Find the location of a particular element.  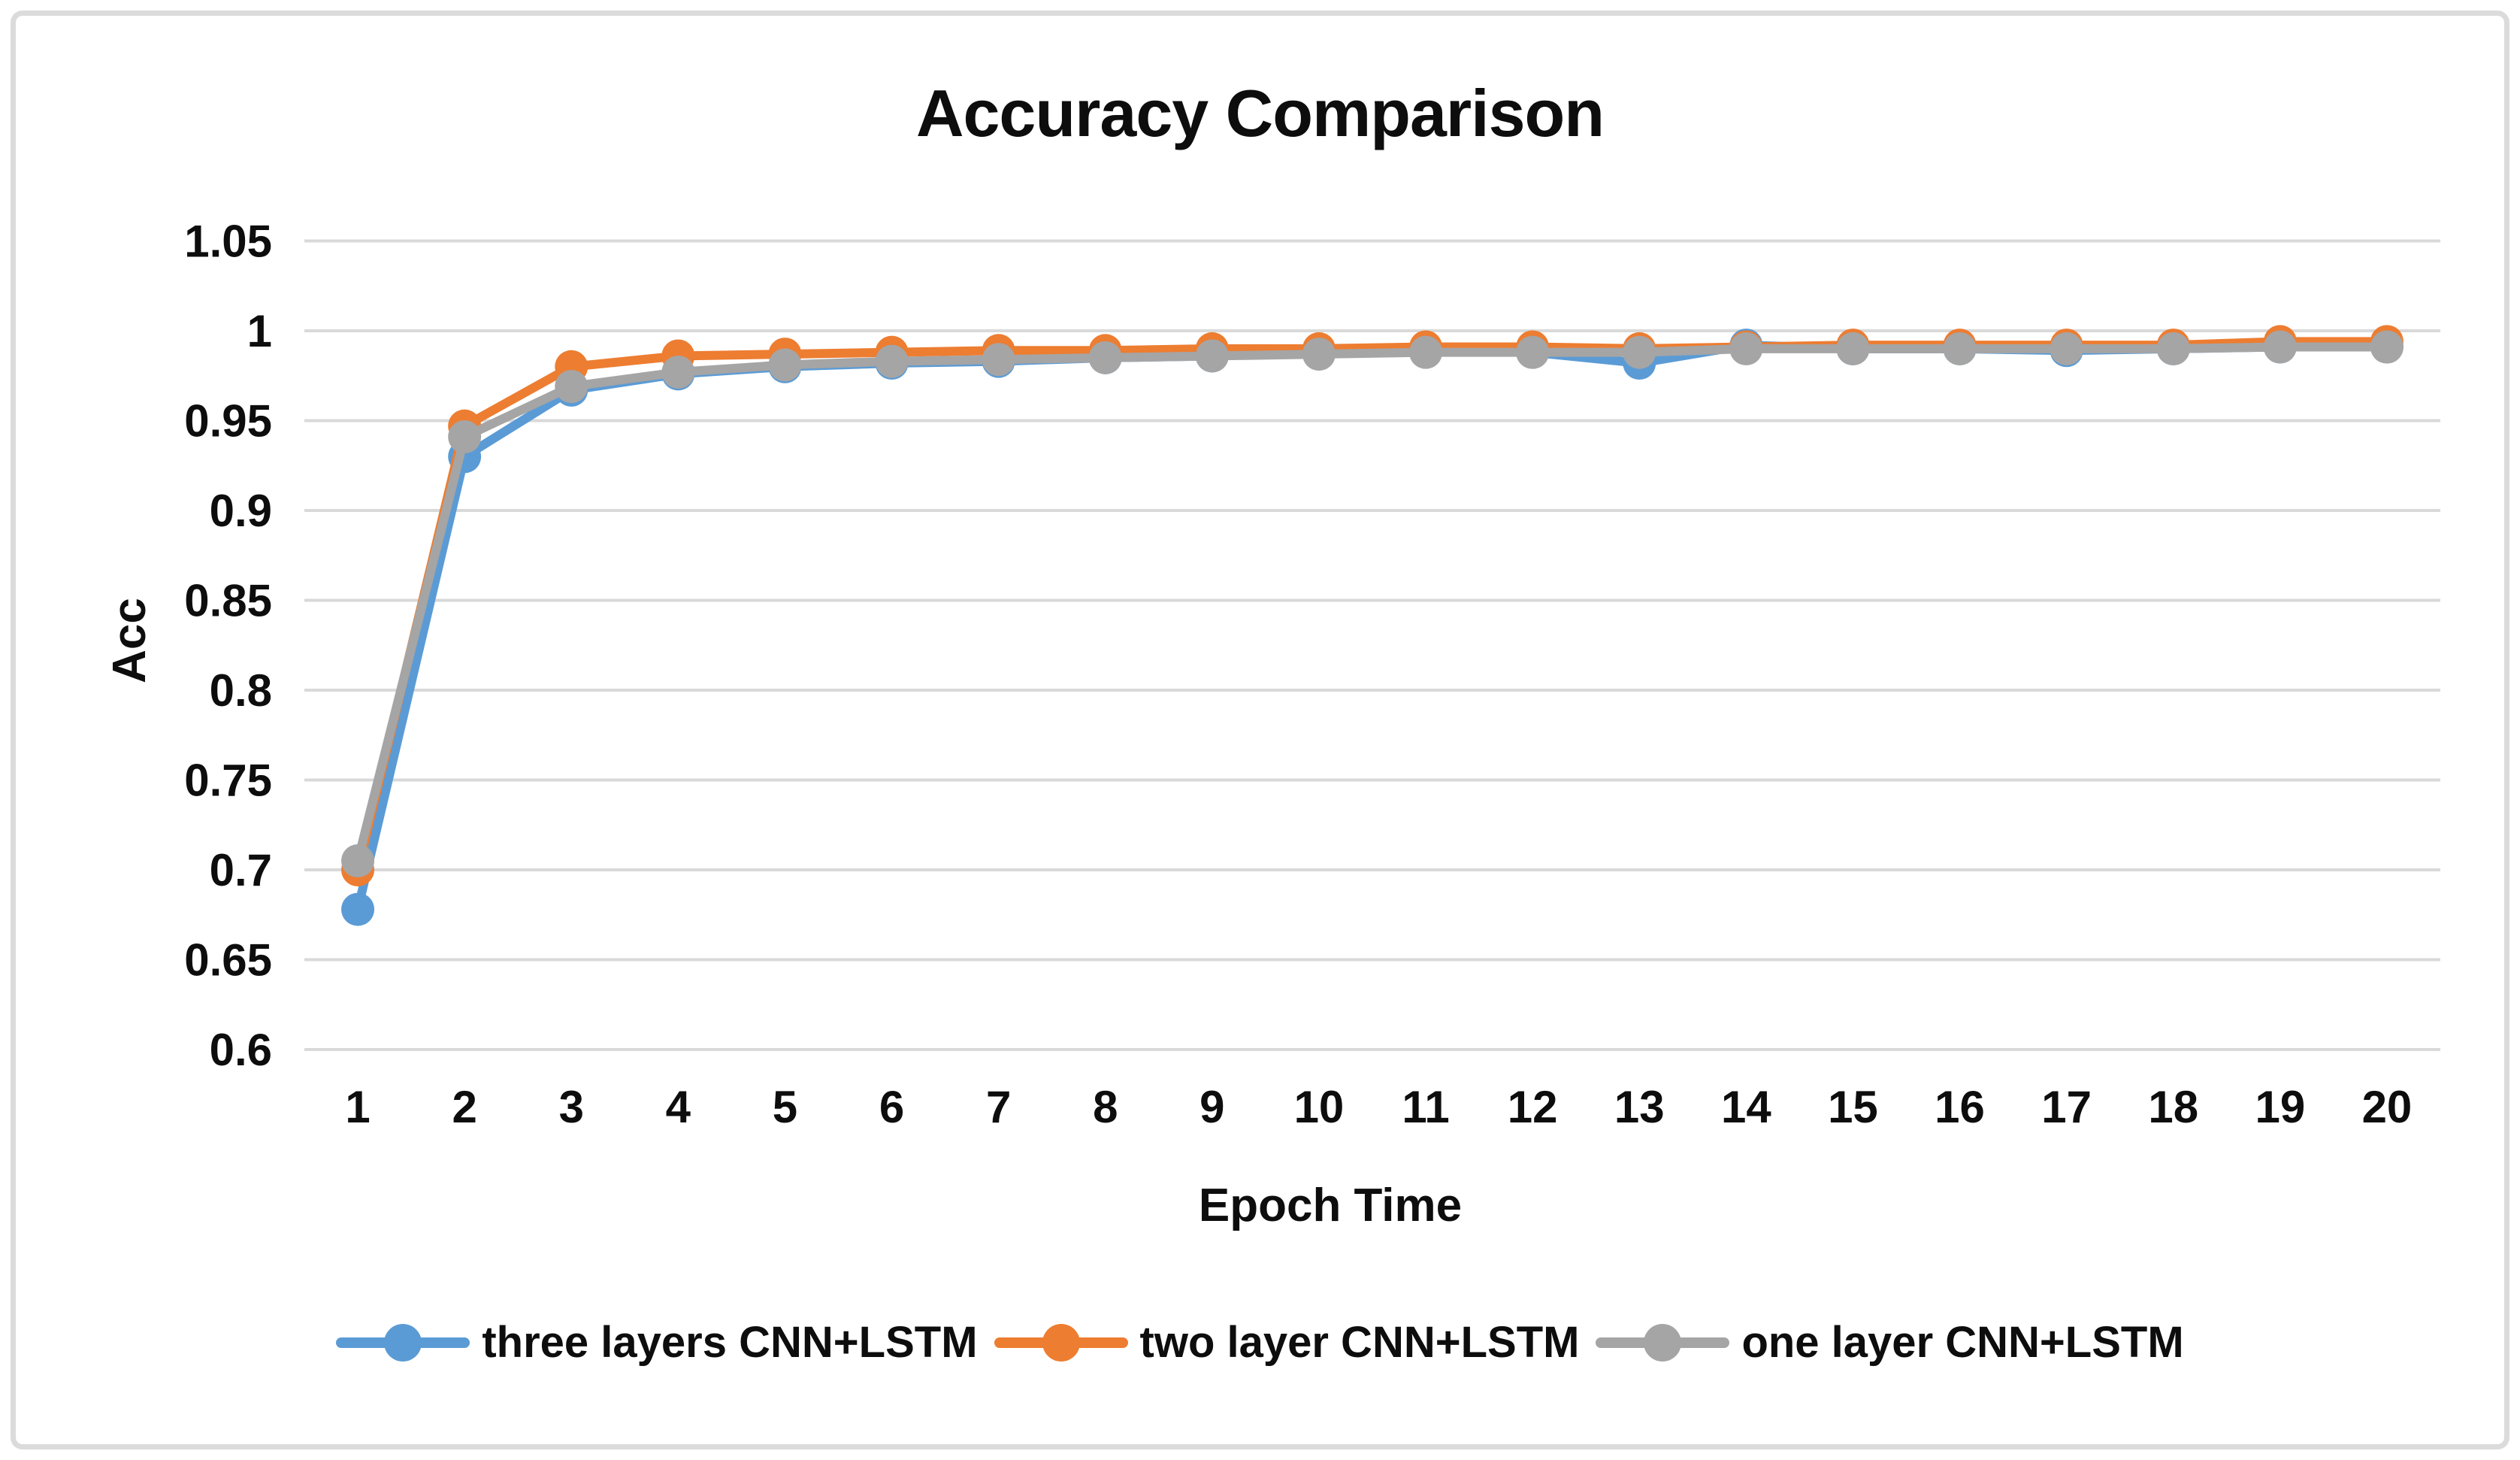

x-tick-label: 19 is located at coordinates (2280, 1107).